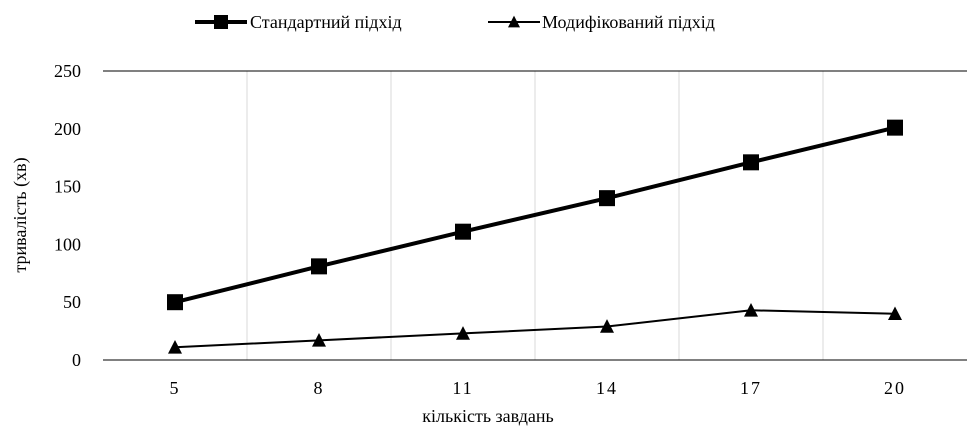 This screenshot has height=437, width=976. Describe the element at coordinates (326, 22) in the screenshot. I see `legend-label: Стандартний підхід` at that location.